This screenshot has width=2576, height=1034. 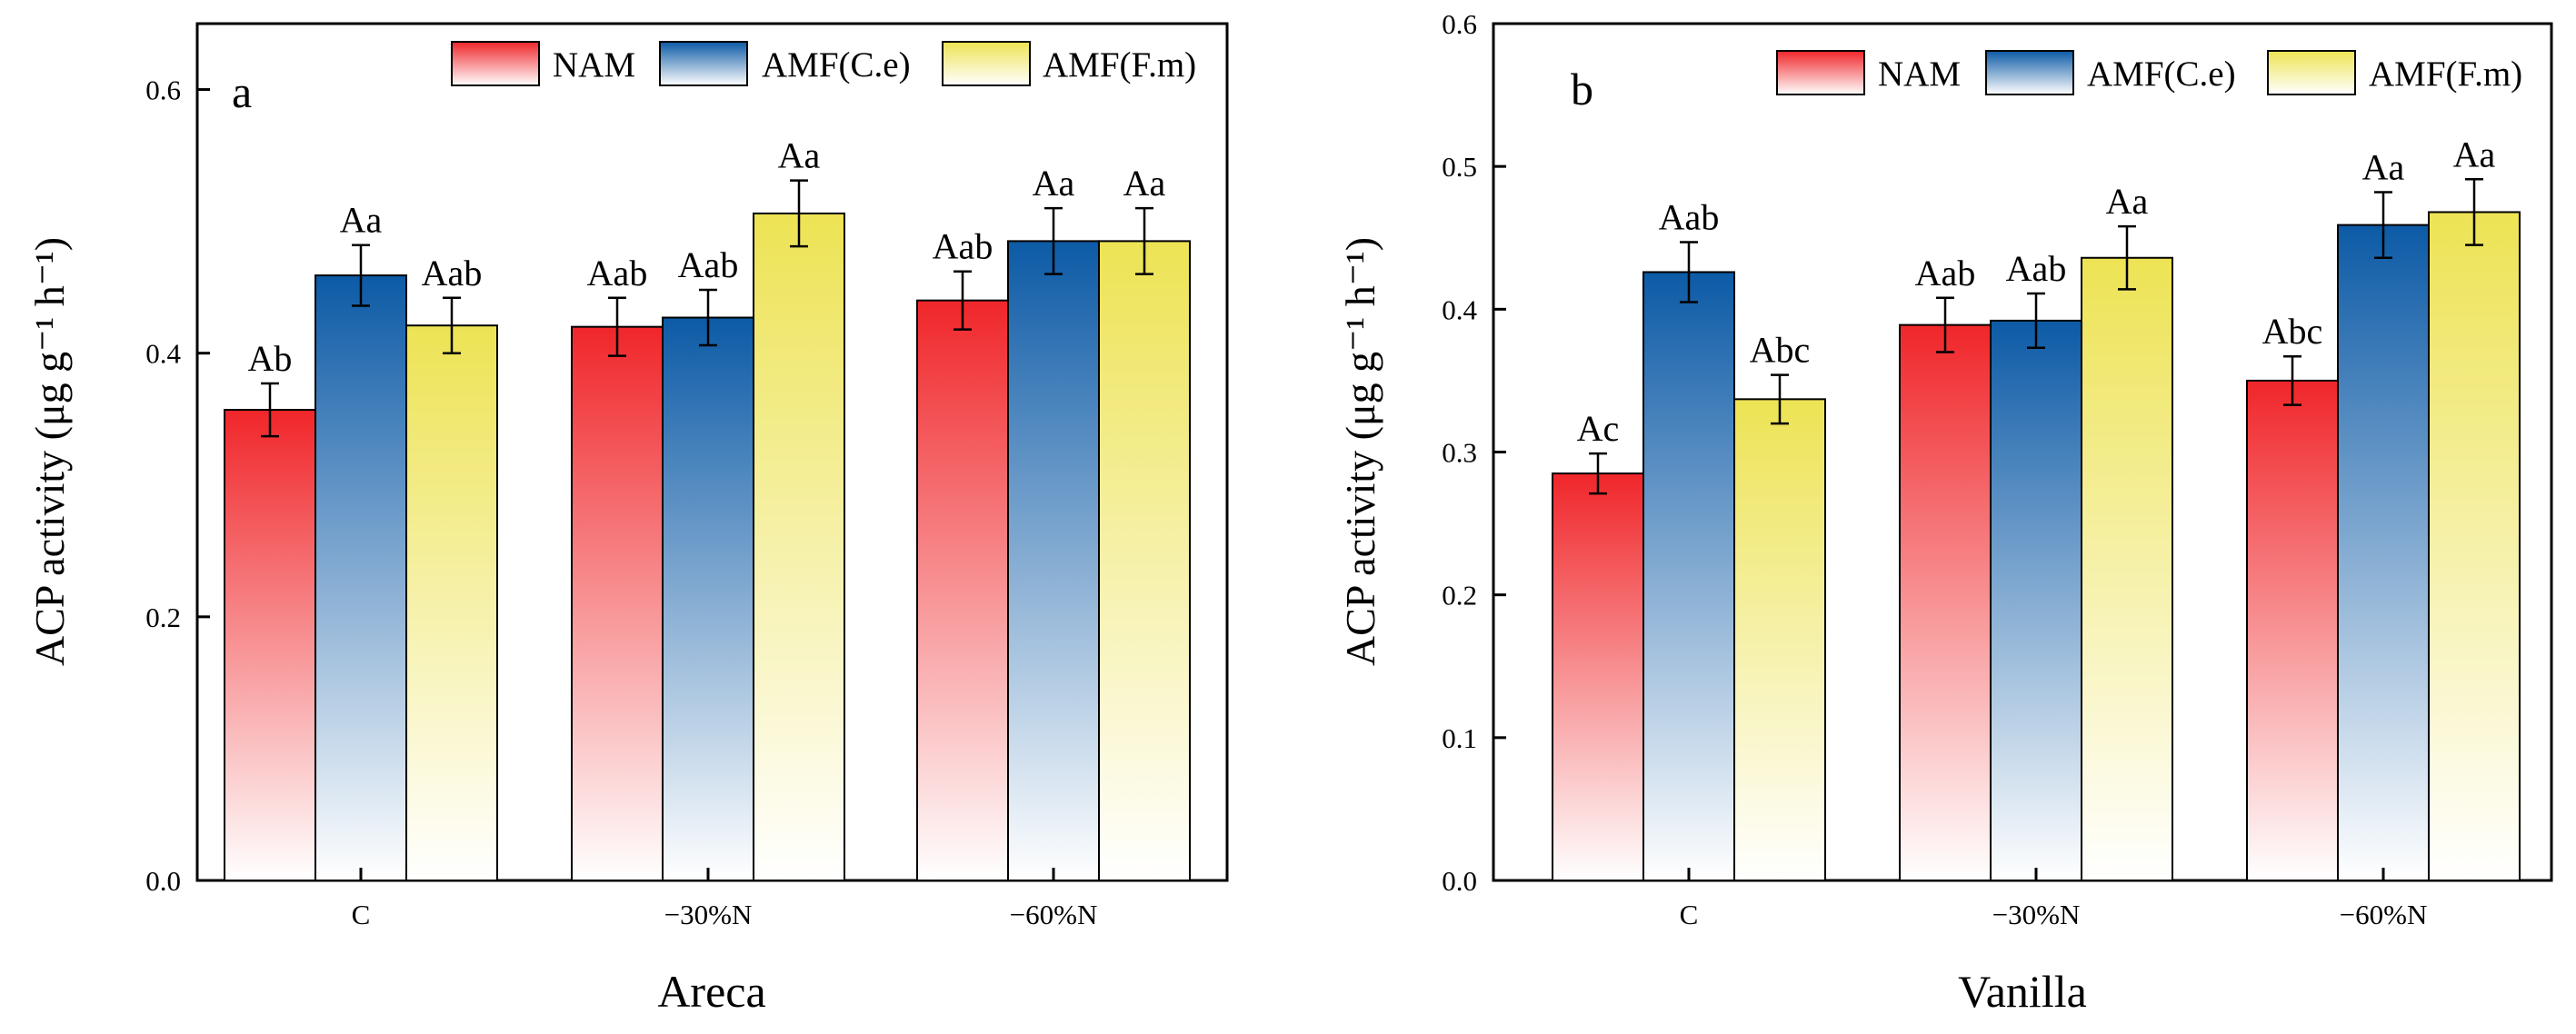 I want to click on y-axis-a: 0.0 0.2 0.4 0.6, so click(x=177, y=486).